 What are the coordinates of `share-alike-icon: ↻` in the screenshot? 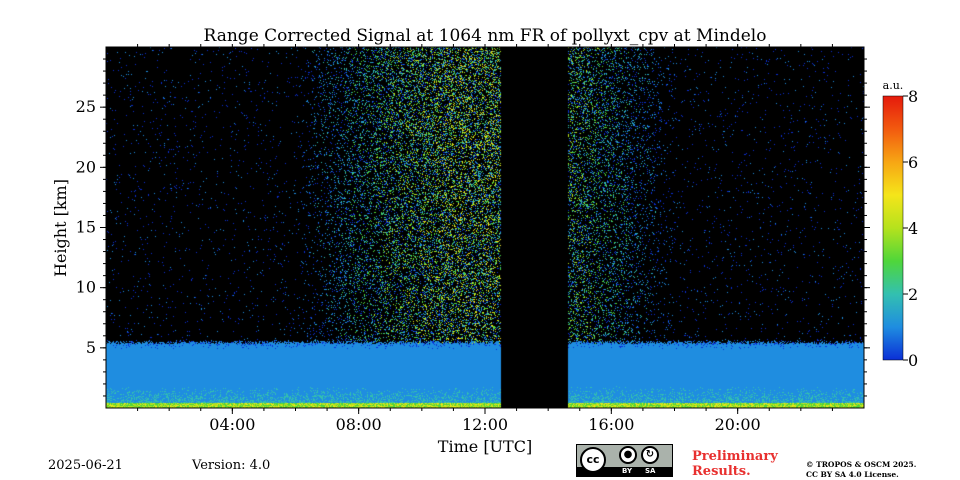 It's located at (650, 455).